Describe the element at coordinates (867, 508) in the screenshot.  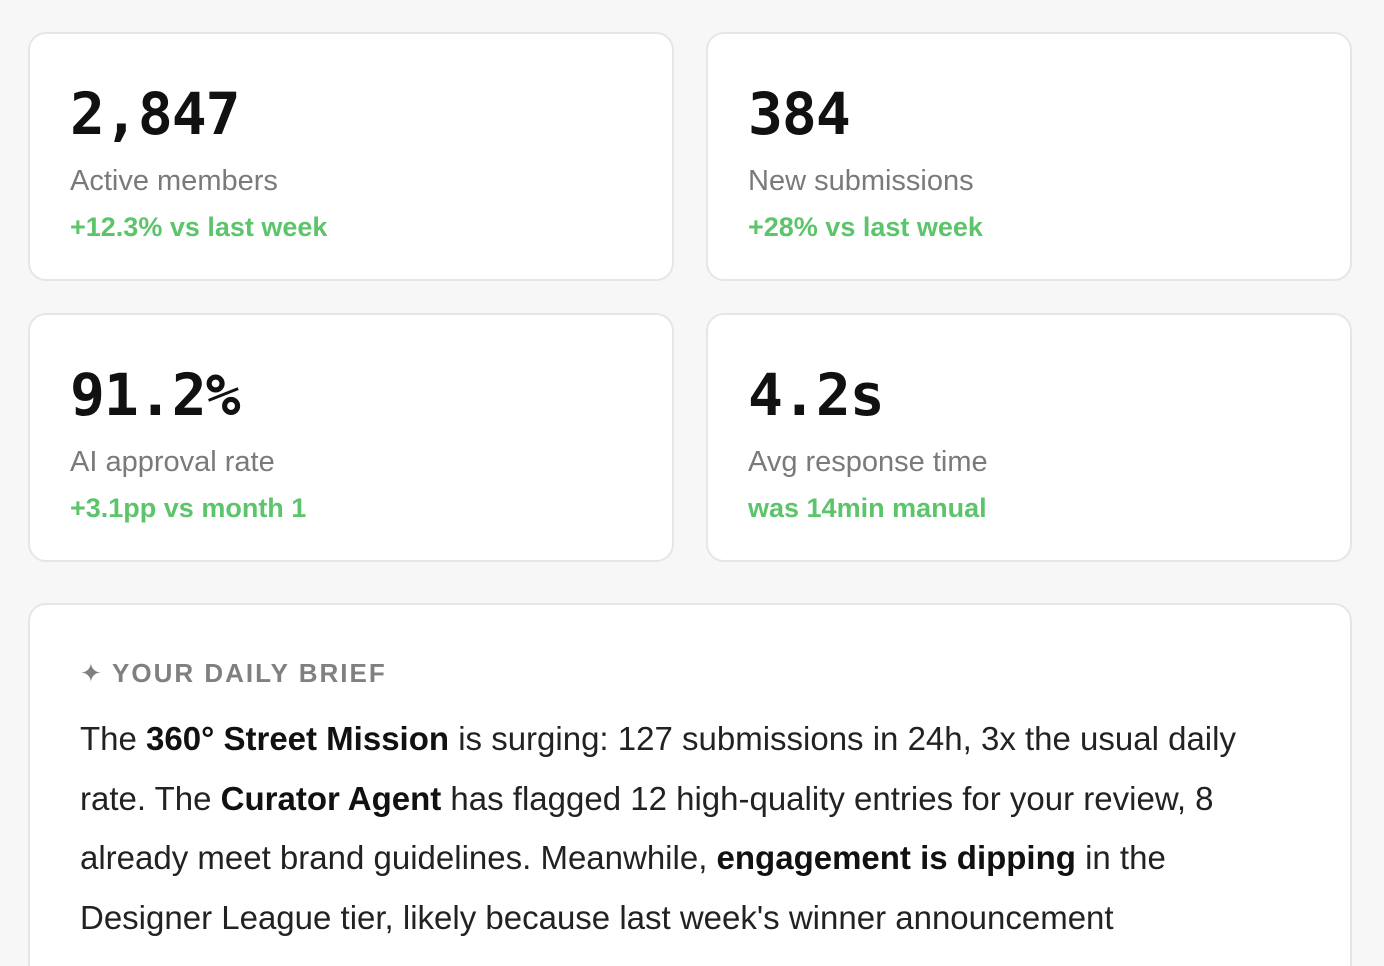
I see `stat-delta: was 14min manual` at that location.